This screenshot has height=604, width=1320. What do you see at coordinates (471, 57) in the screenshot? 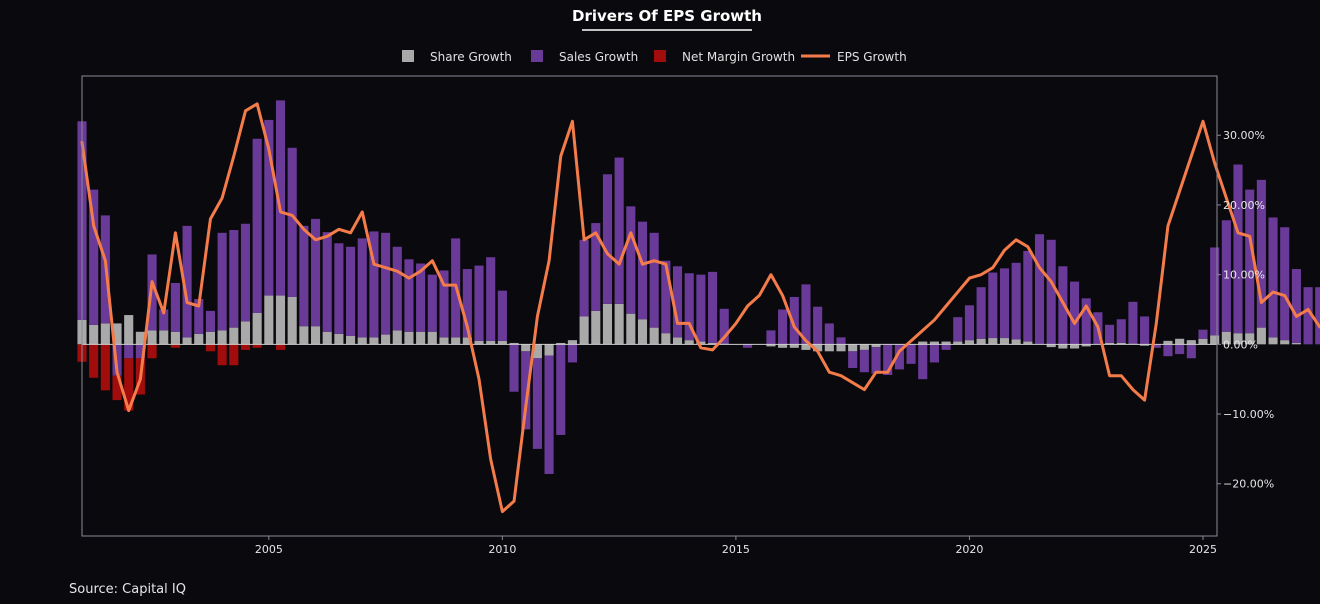
I see `legend-label-share-growth: Share Growth` at bounding box center [471, 57].